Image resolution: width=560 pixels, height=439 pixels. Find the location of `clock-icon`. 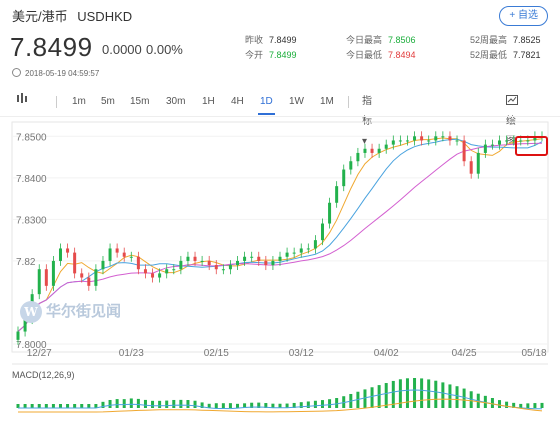

clock-icon is located at coordinates (16, 72).